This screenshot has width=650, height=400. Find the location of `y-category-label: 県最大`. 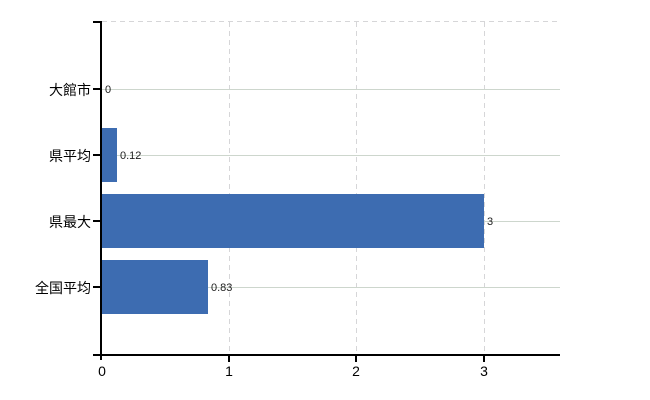

y-category-label: 県最大 is located at coordinates (70, 222).